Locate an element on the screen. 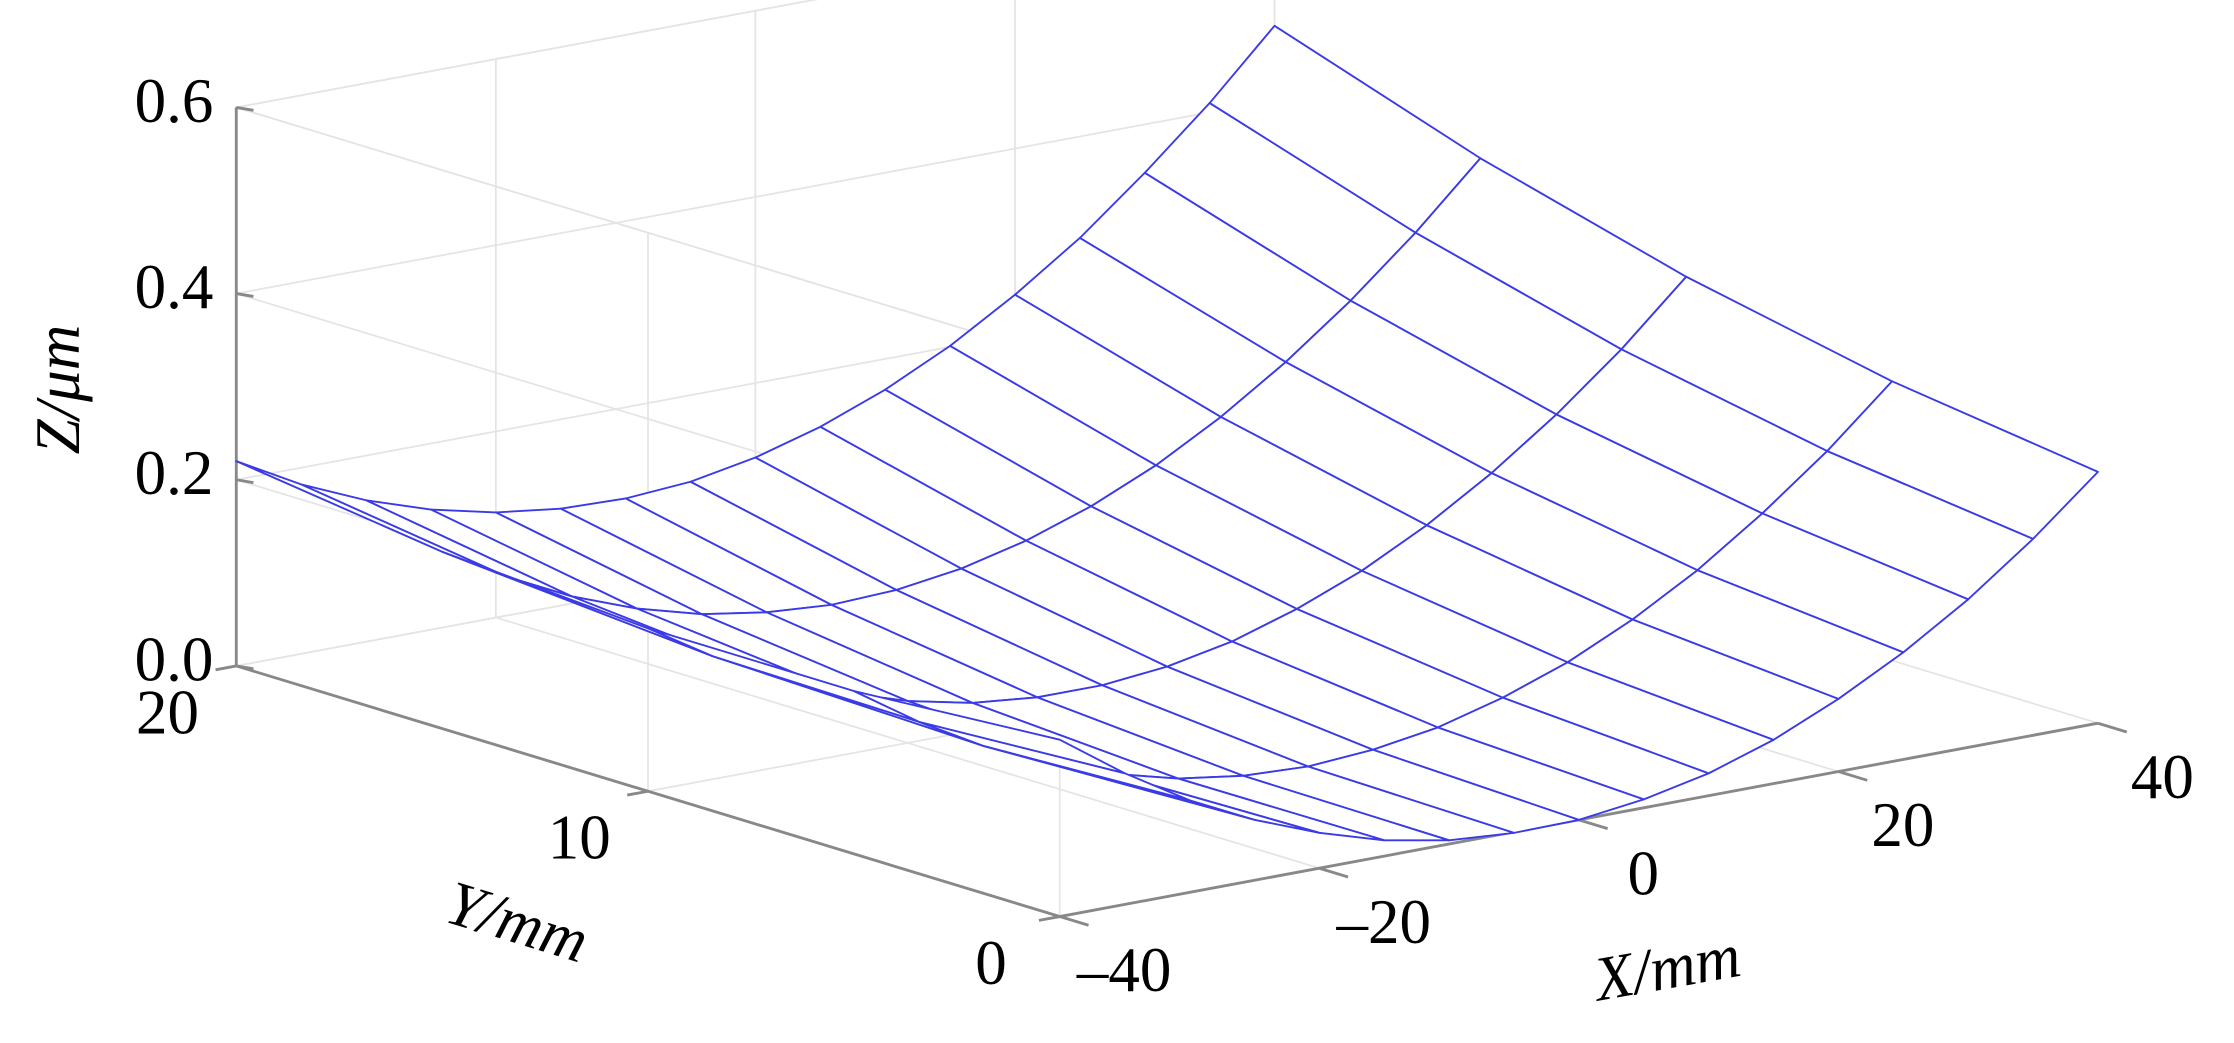  y-axis is located at coordinates (648, 791).